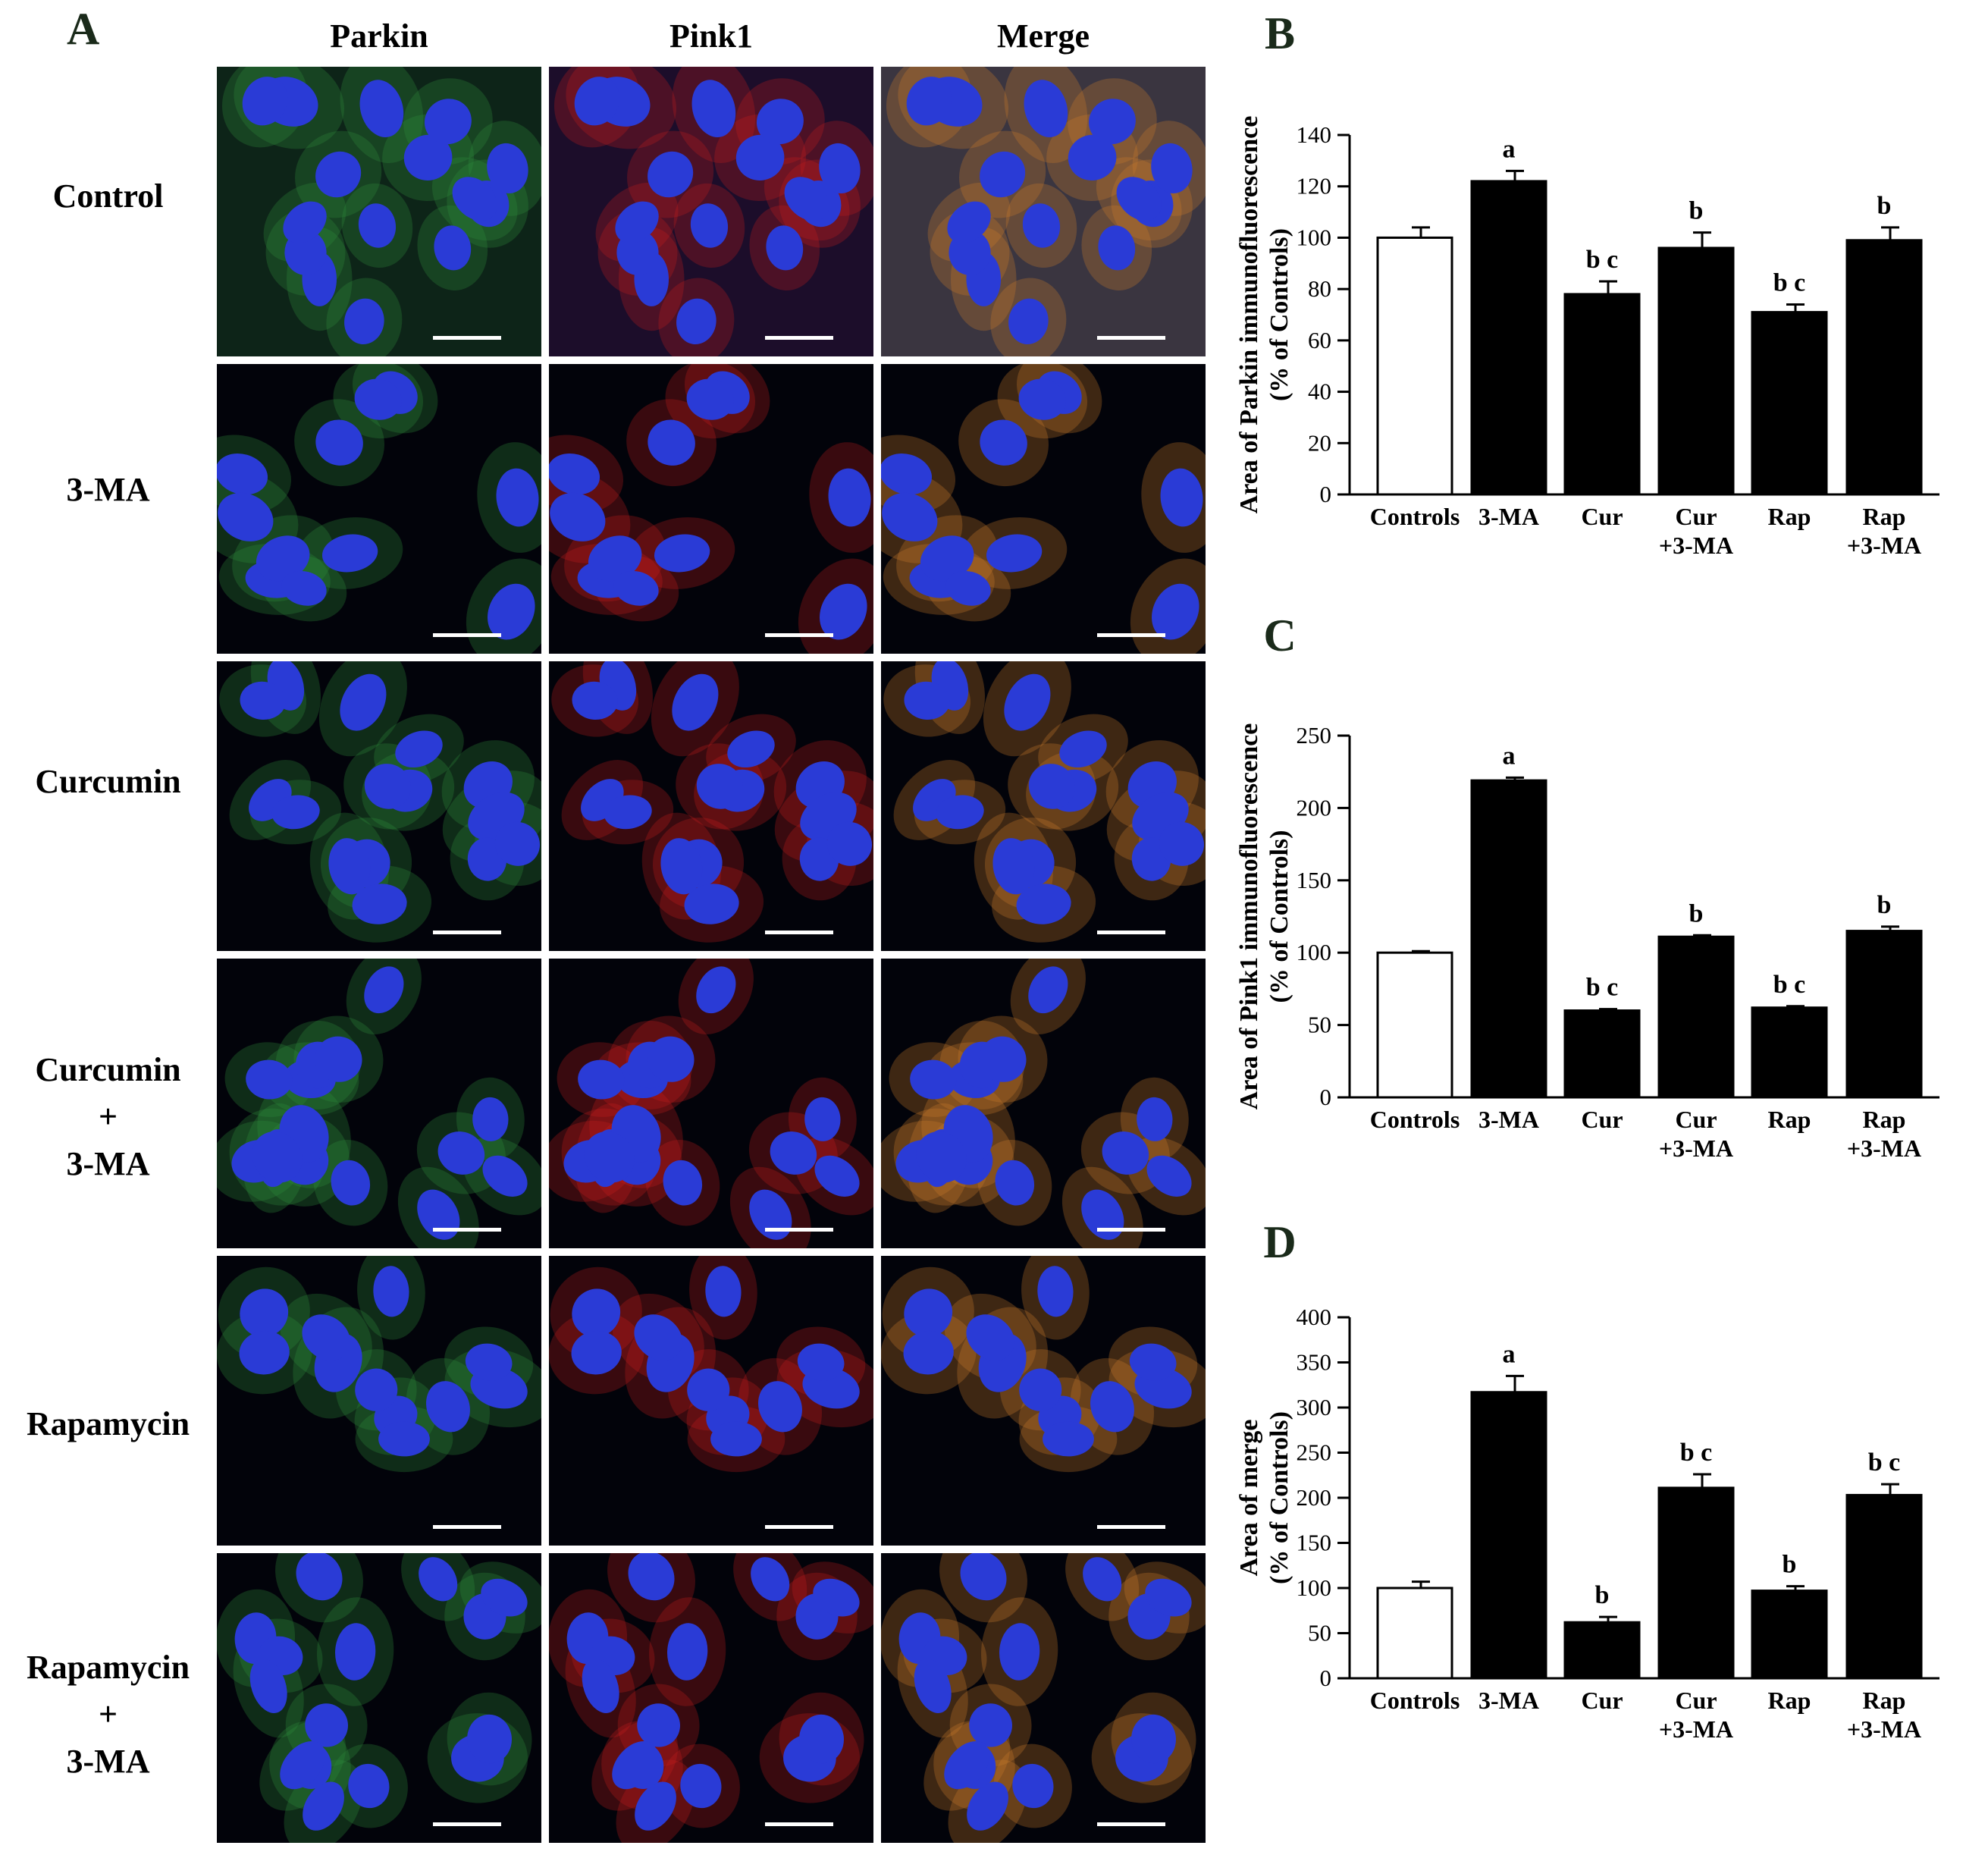 The height and width of the screenshot is (1858, 1988). Describe the element at coordinates (379, 36) in the screenshot. I see `column-header-parkin: Parkin` at that location.